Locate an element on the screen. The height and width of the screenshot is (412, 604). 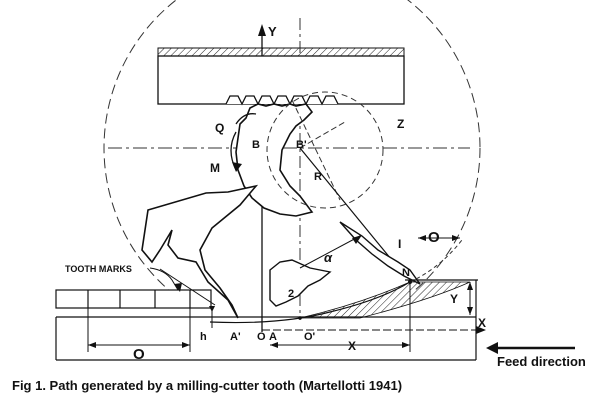
label-O-bottom: O is located at coordinates (139, 354).